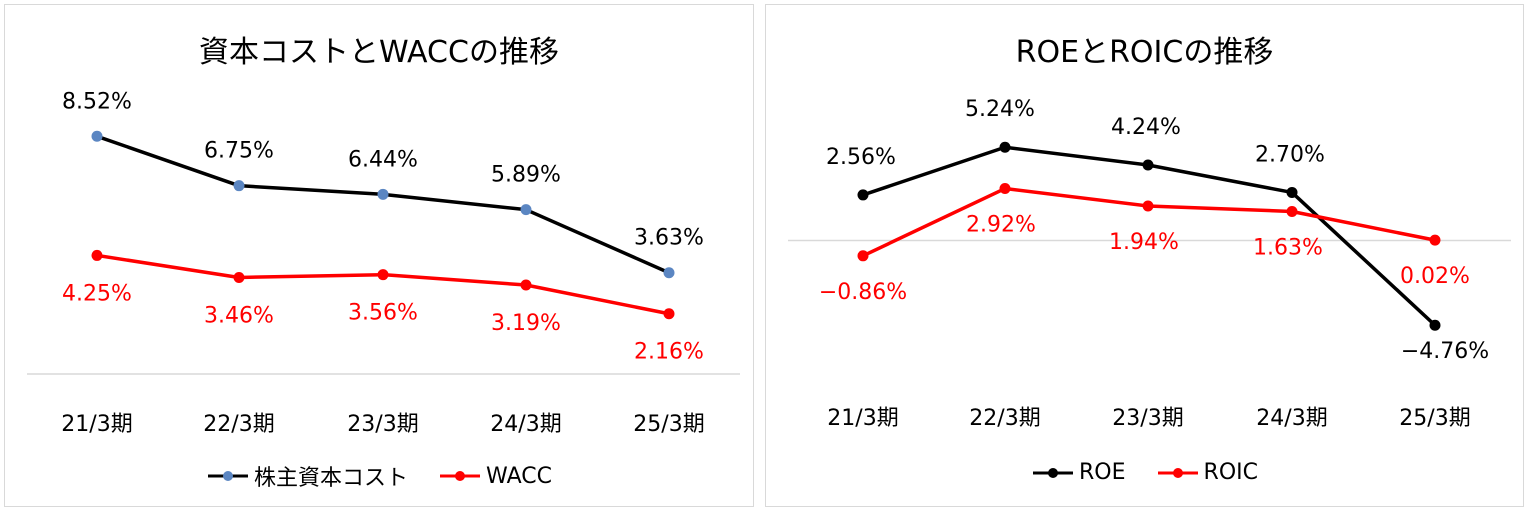  Describe the element at coordinates (1001, 225) in the screenshot. I see `data-label: 2.92%` at that location.